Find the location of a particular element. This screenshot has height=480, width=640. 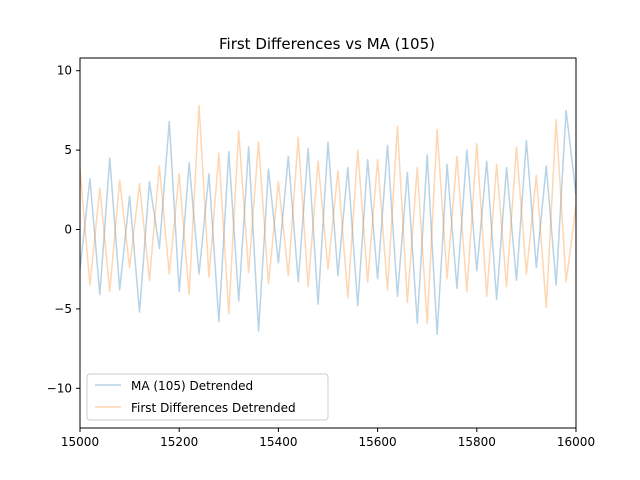

x-tick-label: 15600 is located at coordinates (378, 442).